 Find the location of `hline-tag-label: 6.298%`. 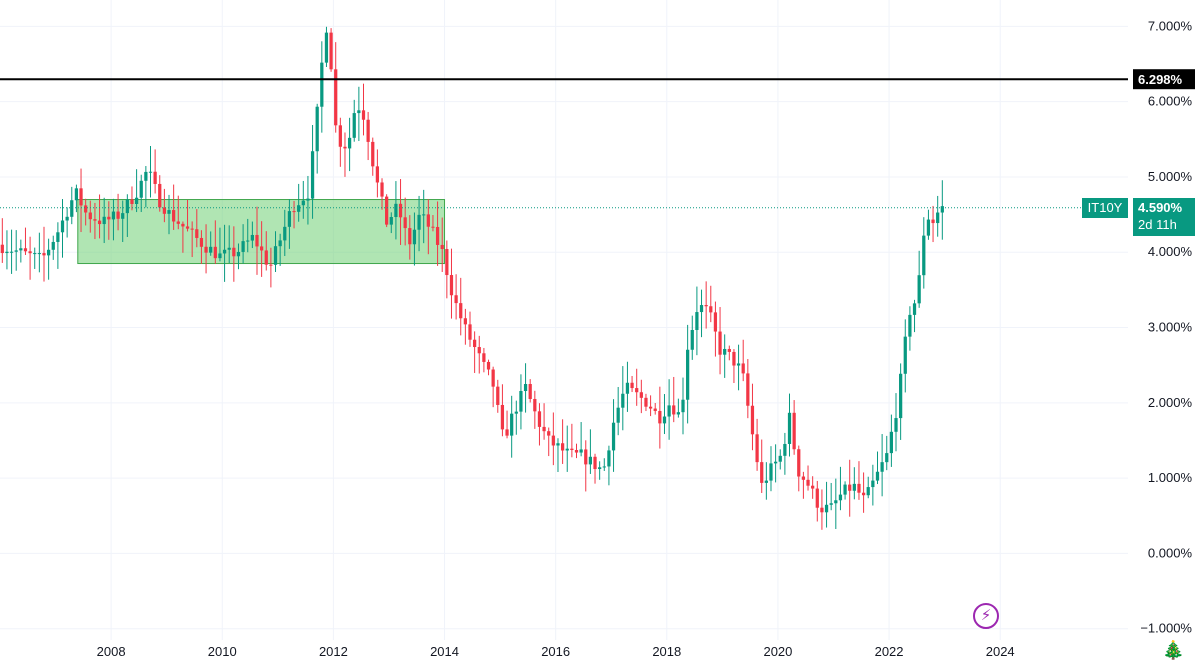

hline-tag-label: 6.298% is located at coordinates (1160, 79).